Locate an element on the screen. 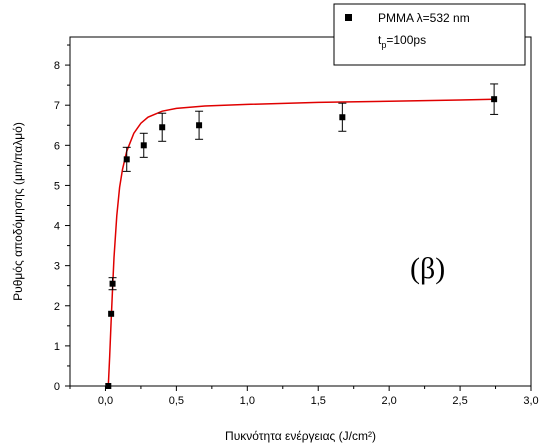 Image resolution: width=546 pixels, height=447 pixels. legend-series-label: PMMA λ=532 nm is located at coordinates (424, 18).